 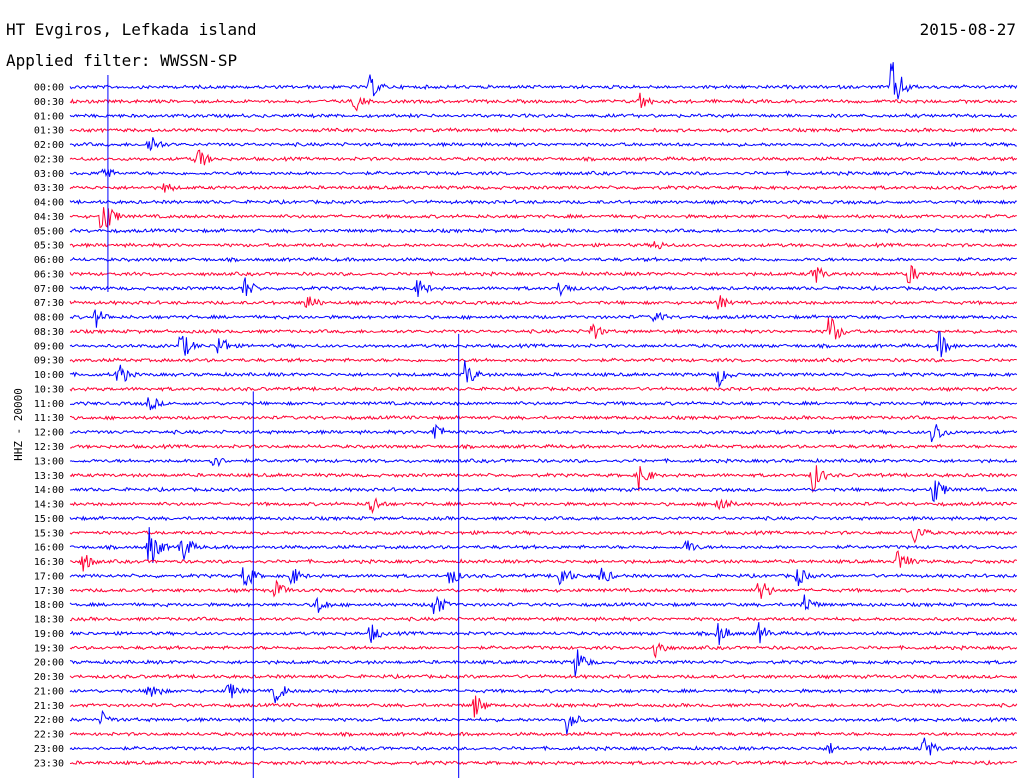 I want to click on row-time-label: 13:00, so click(x=49, y=461).